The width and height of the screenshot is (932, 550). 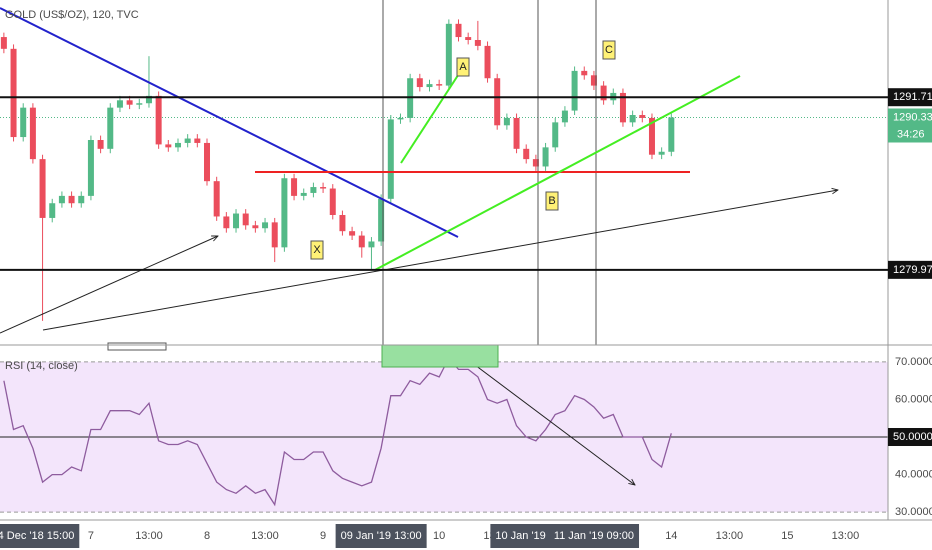 I want to click on y-tick-label: 60.0000, so click(x=913, y=399).